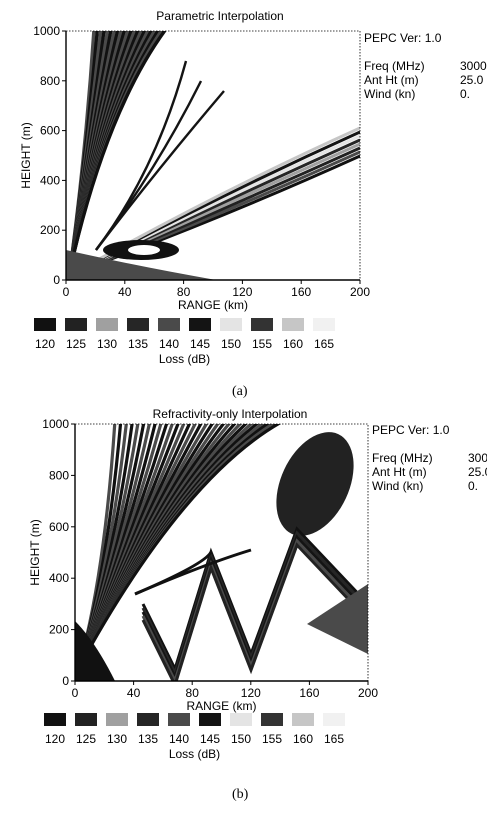  Describe the element at coordinates (220, 16) in the screenshot. I see `chart-title: Parametric Interpolation` at that location.